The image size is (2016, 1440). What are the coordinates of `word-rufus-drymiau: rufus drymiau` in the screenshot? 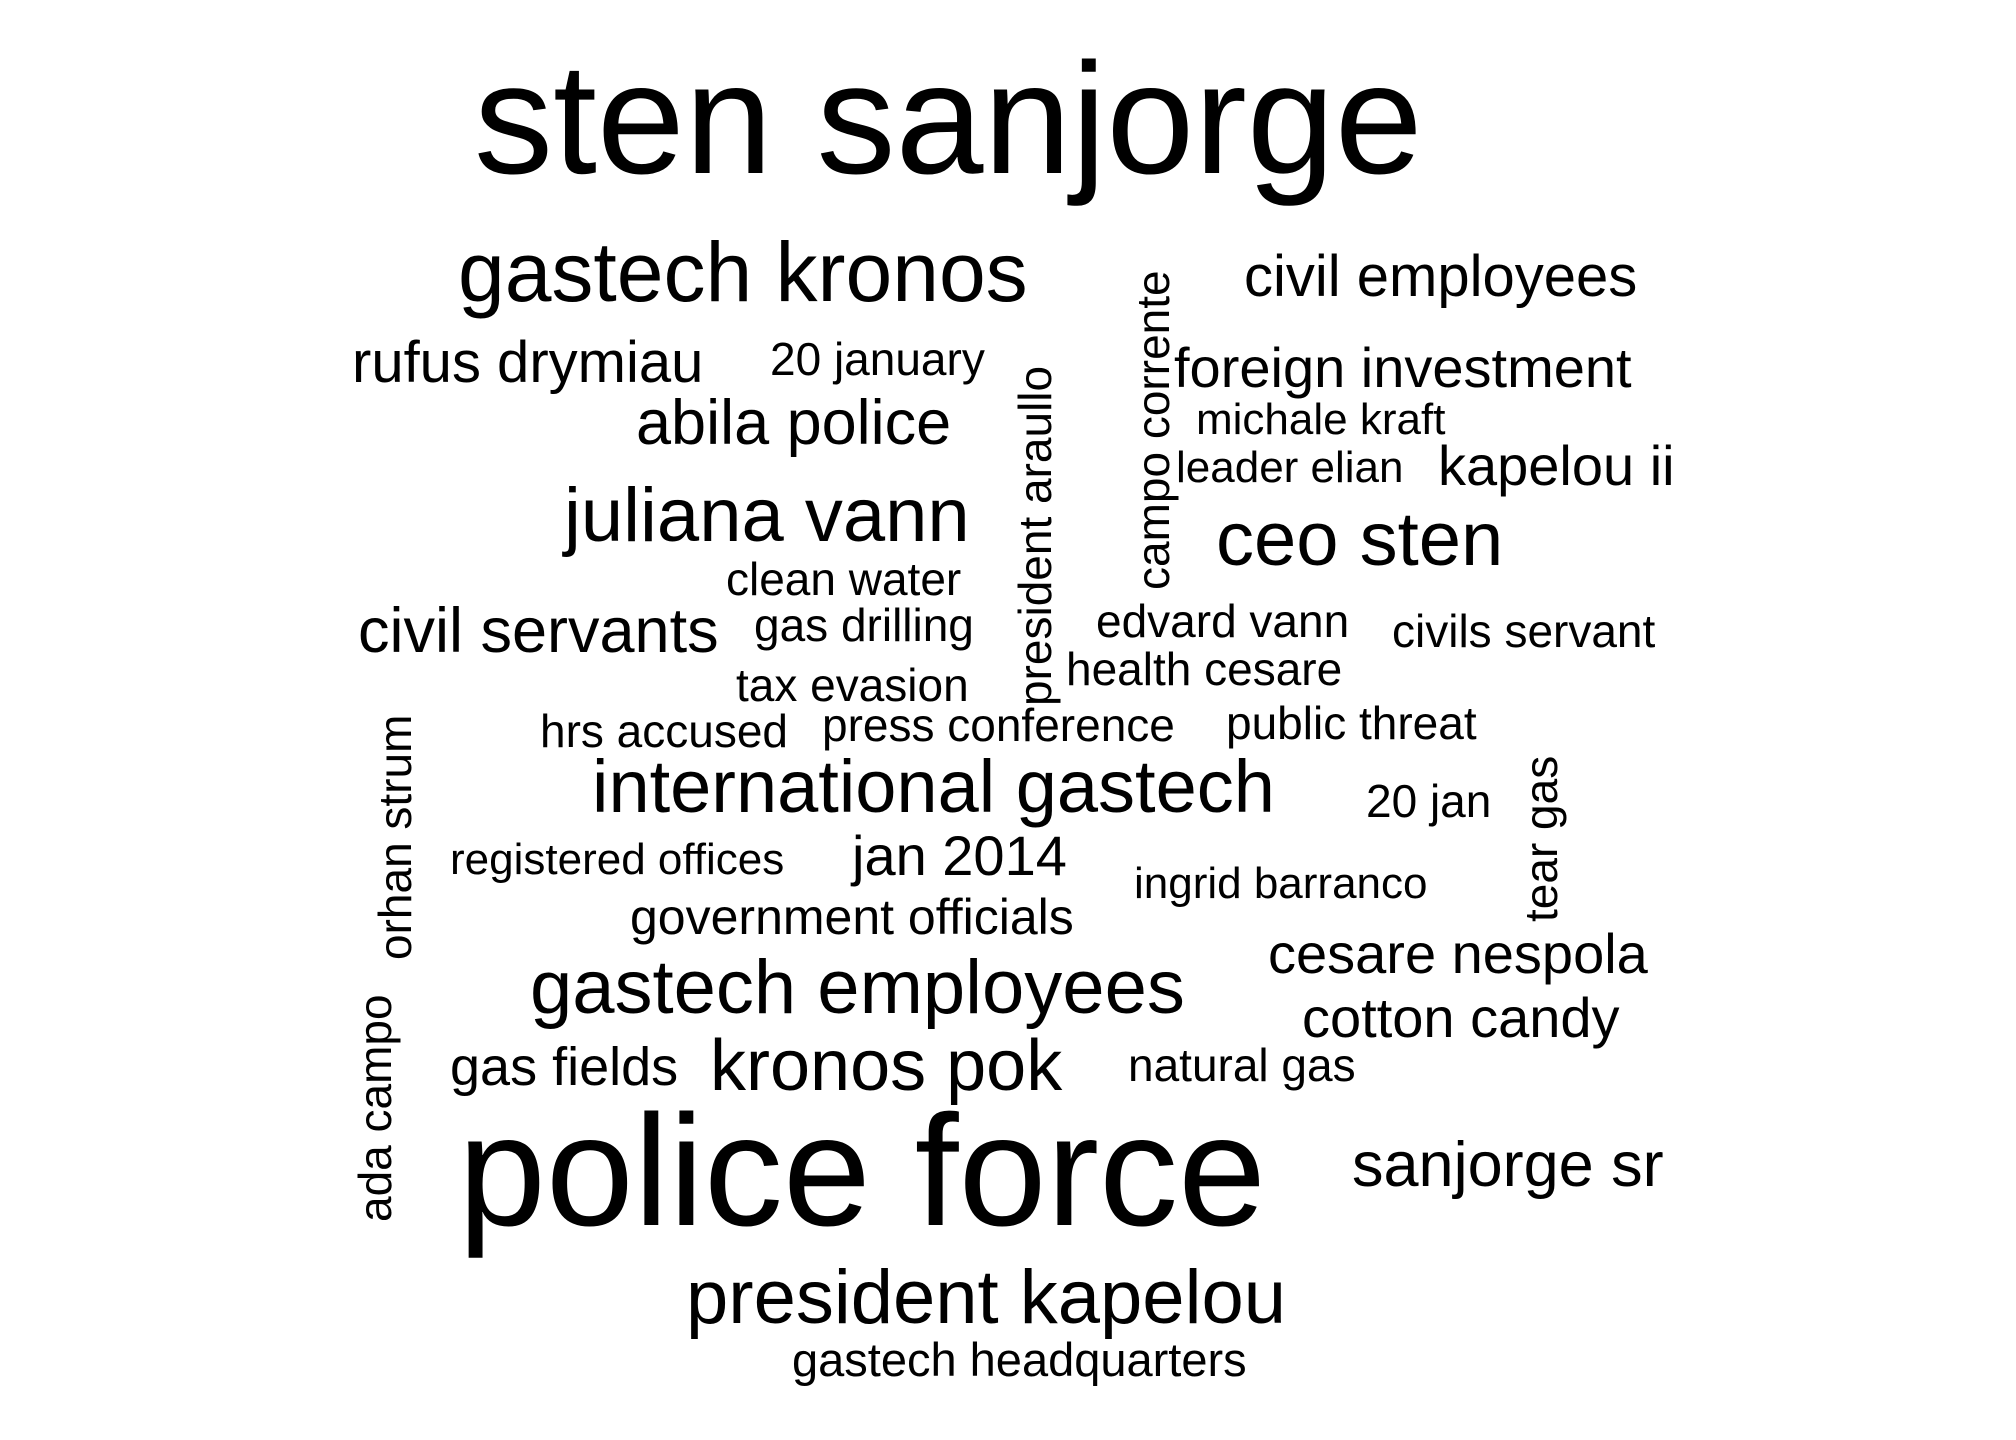 It's located at (528, 362).